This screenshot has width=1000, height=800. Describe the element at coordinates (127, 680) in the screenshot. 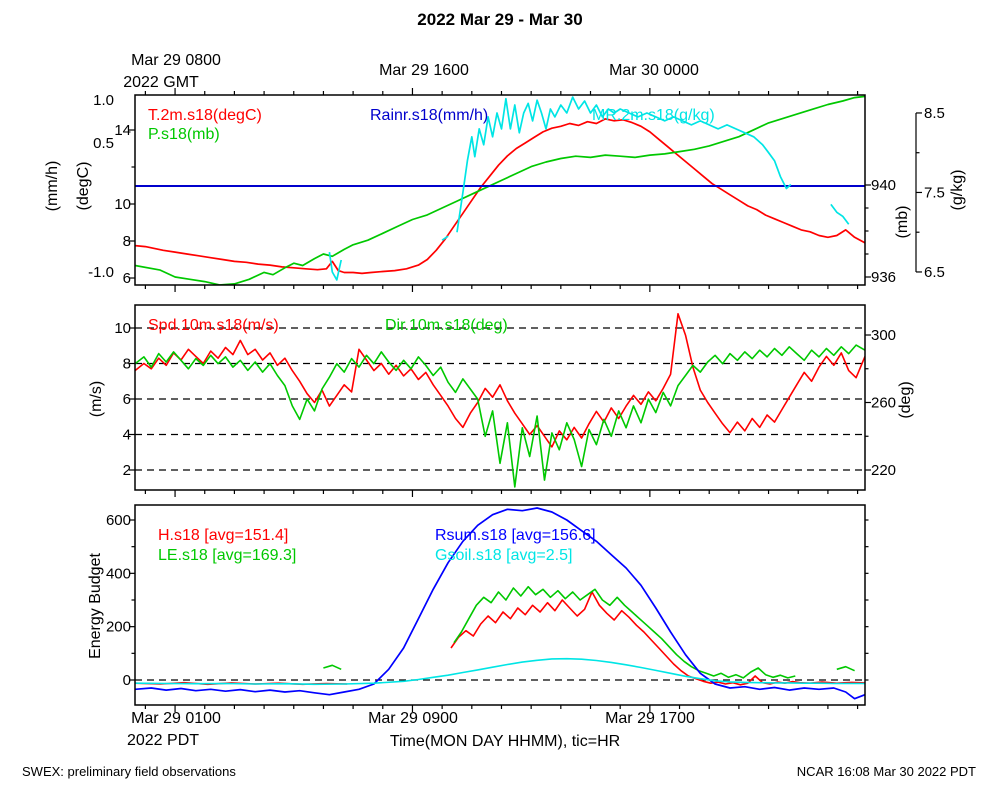

I see `tick-label: 0` at that location.